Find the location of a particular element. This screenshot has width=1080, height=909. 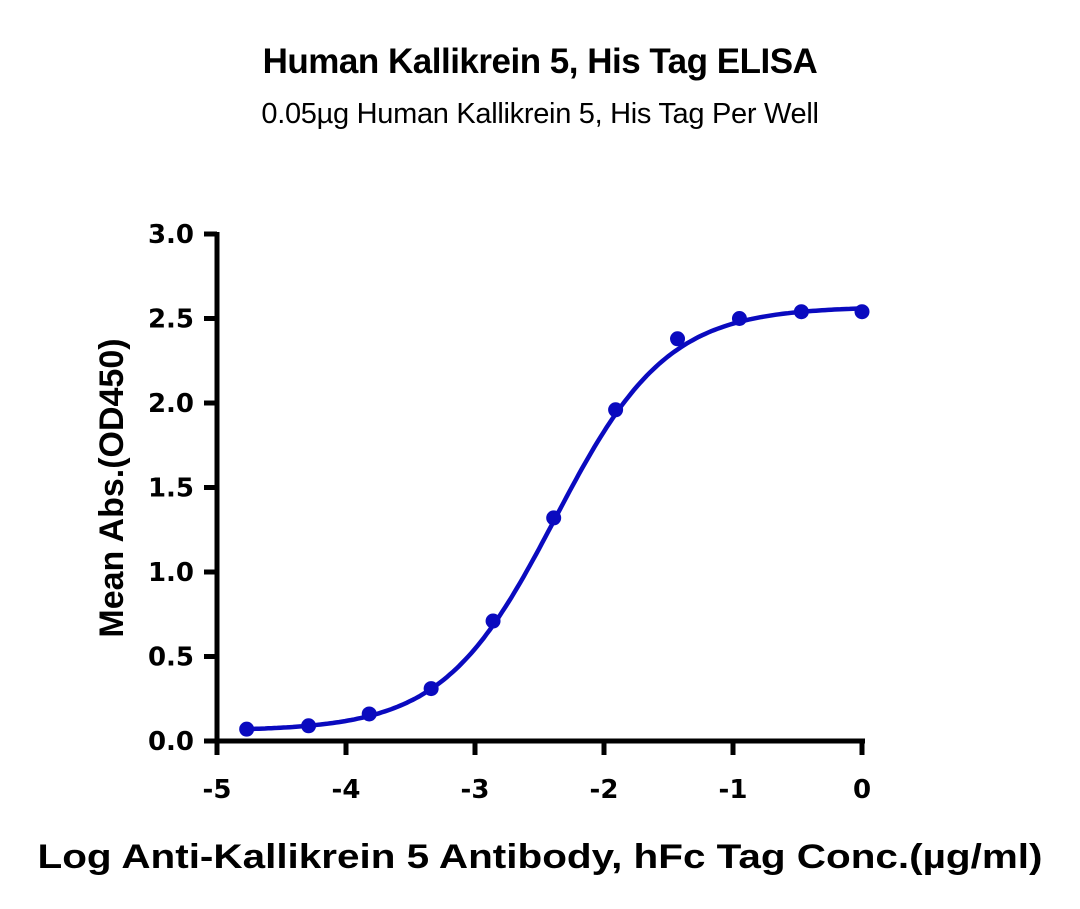

y-tick-label: 2.5 is located at coordinates (171, 320).